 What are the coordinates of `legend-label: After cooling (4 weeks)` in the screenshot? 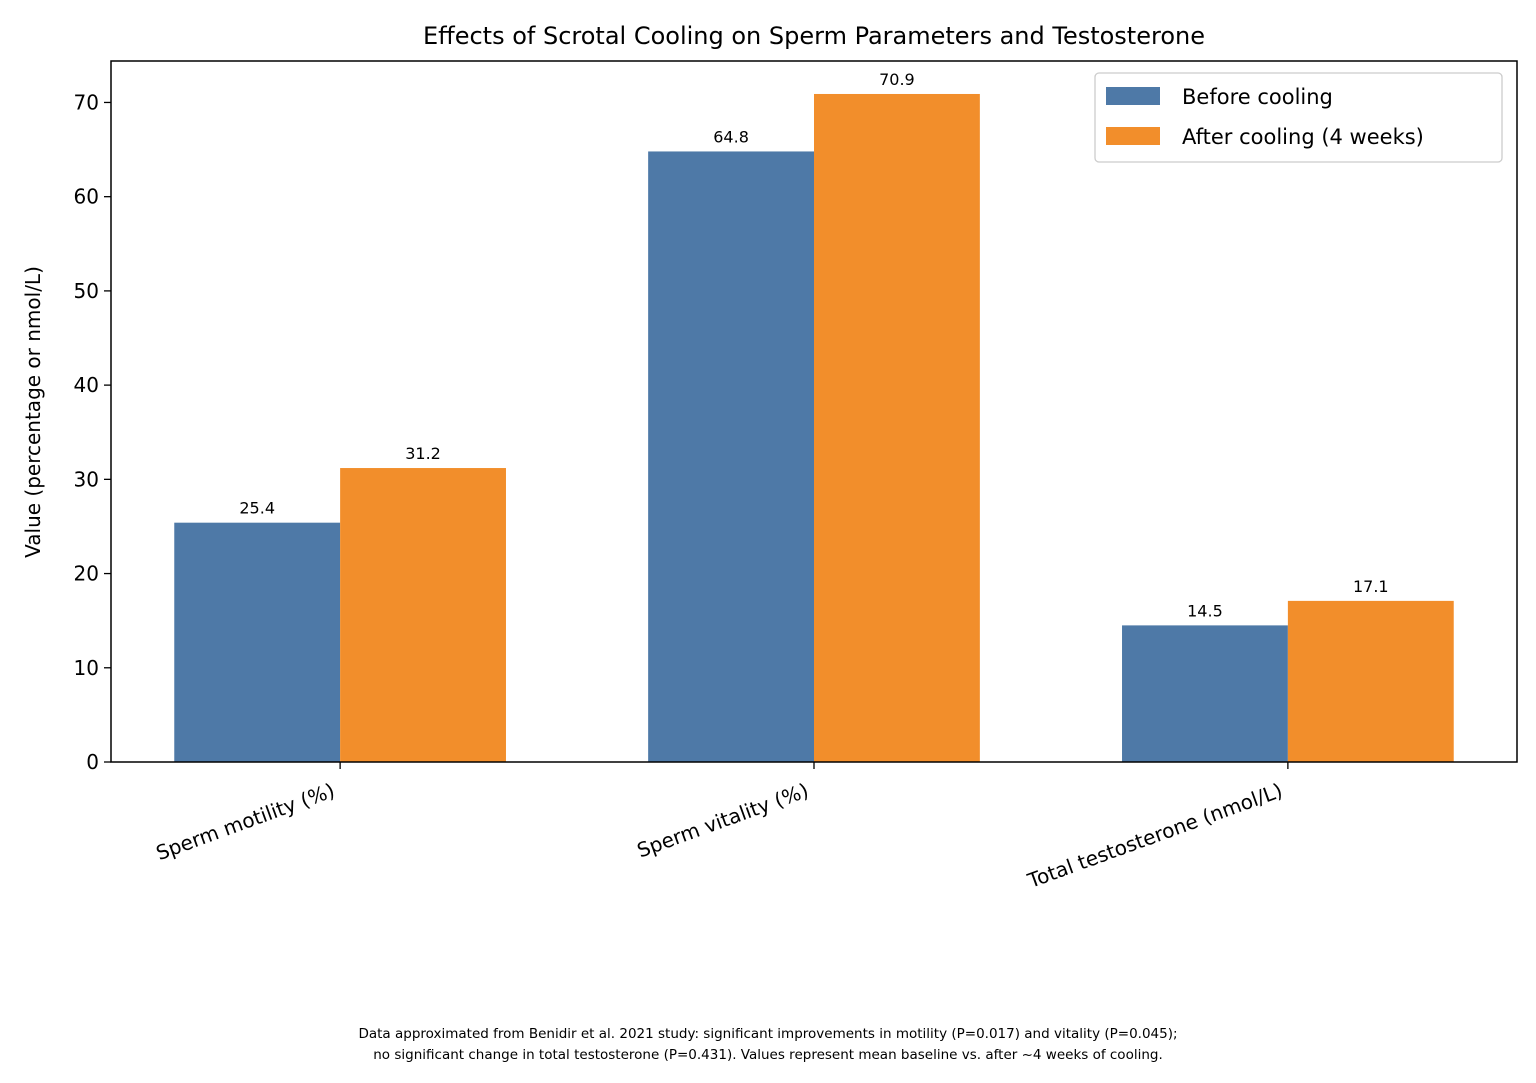 It's located at (1303, 137).